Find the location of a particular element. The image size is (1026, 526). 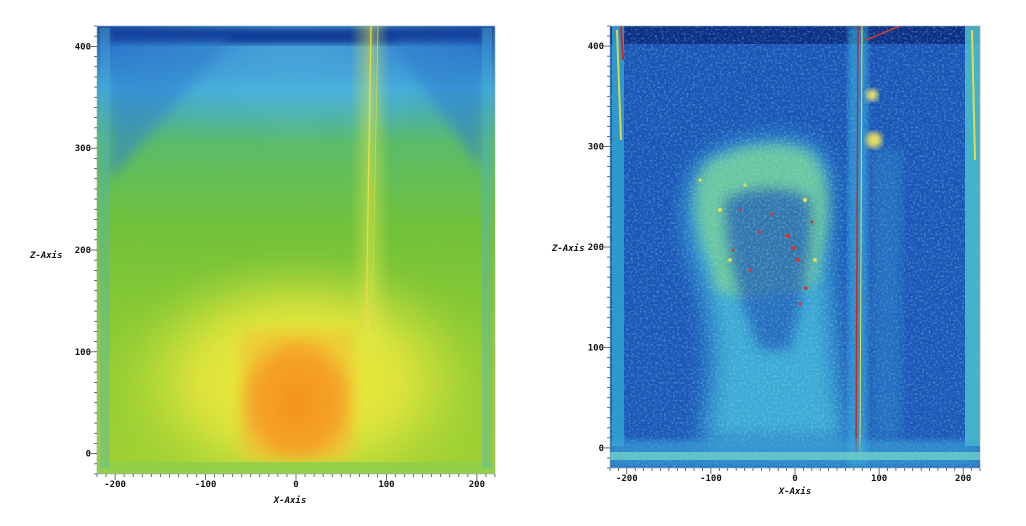

right-y-tick-label: 400 is located at coordinates (596, 47).